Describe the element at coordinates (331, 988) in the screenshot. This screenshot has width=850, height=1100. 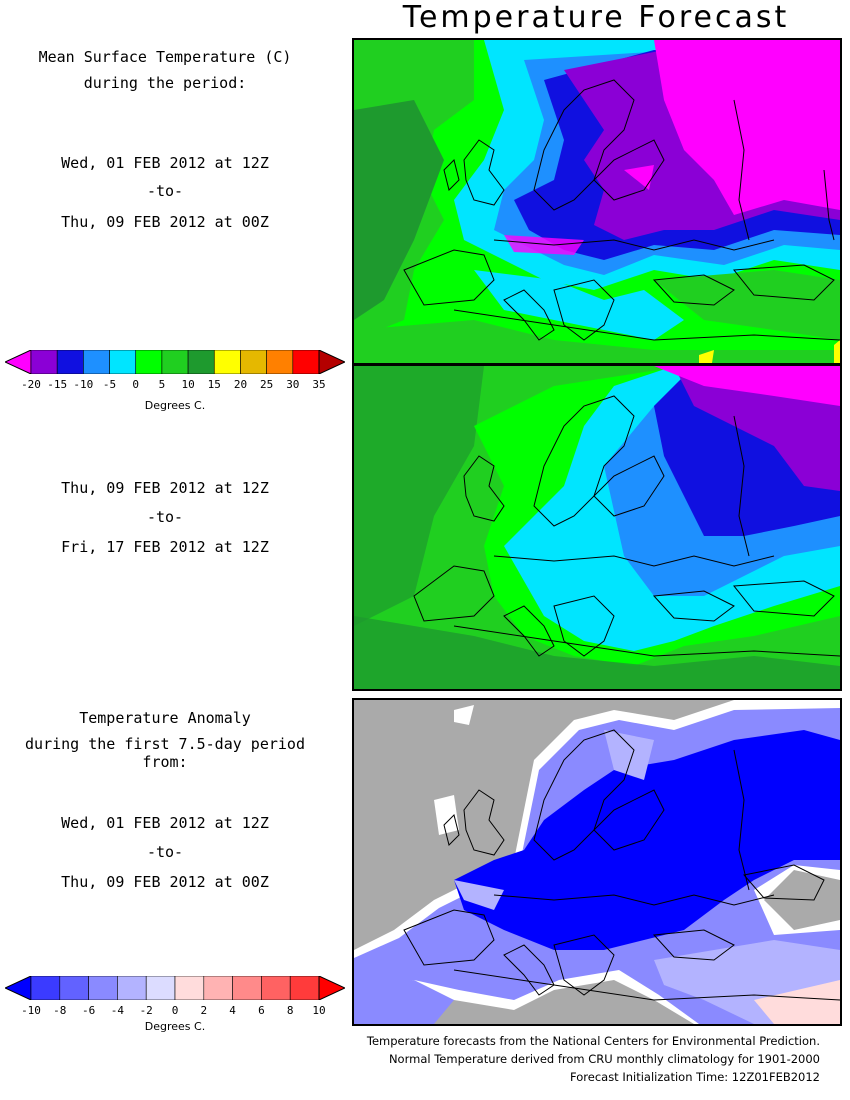
I see `anomaly-colorbar-high-arrow` at that location.